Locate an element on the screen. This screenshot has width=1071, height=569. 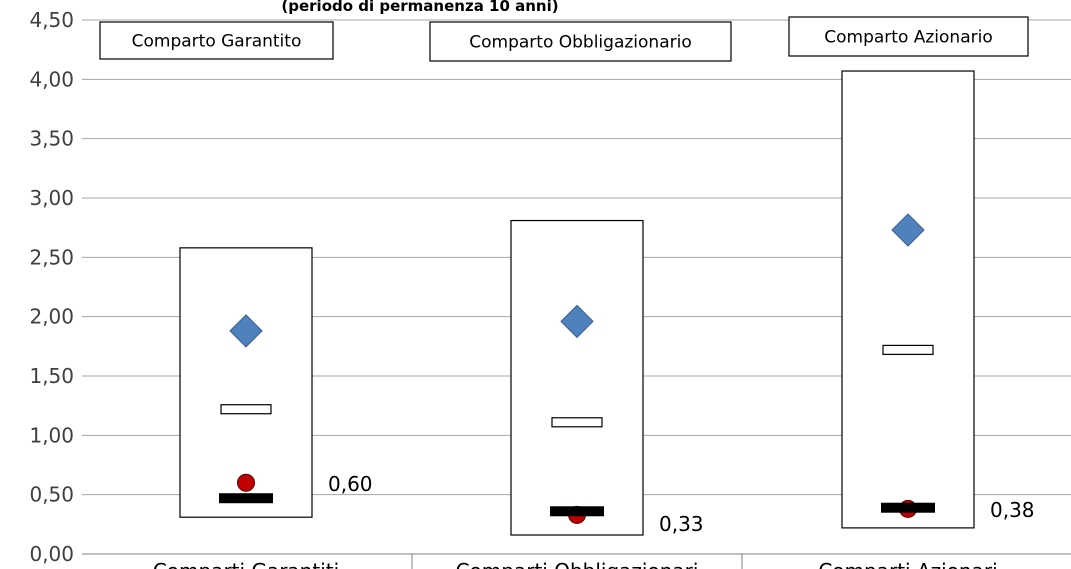
data-label: 0,60 is located at coordinates (350, 484).